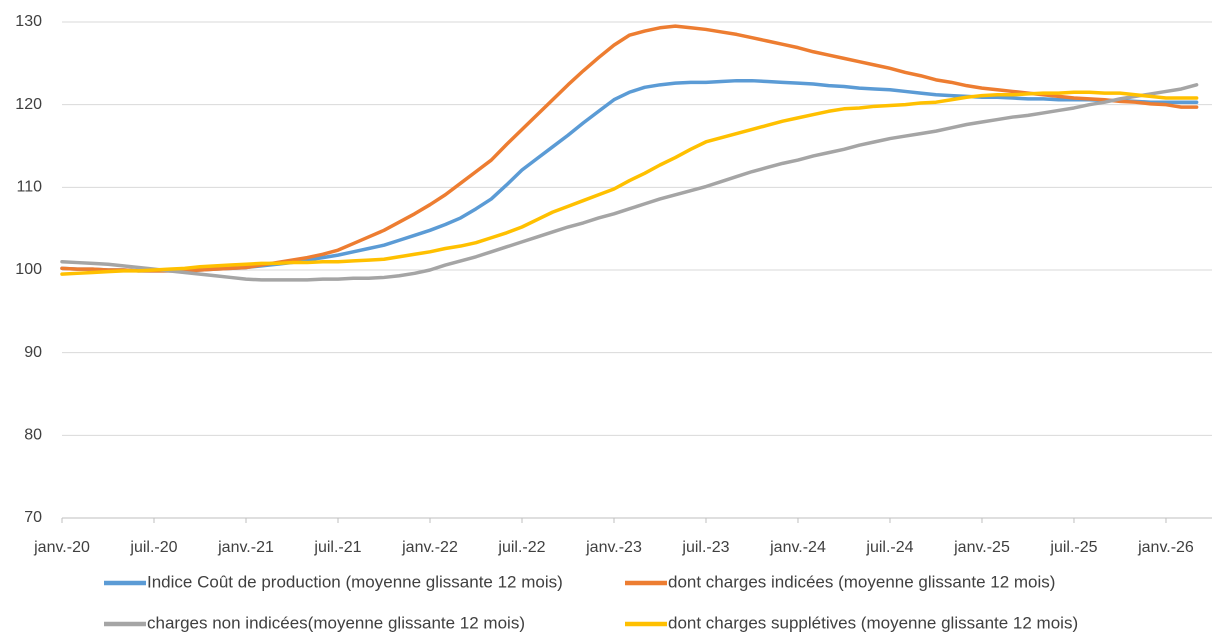 Image resolution: width=1217 pixels, height=634 pixels. What do you see at coordinates (1165, 547) in the screenshot?
I see `x-tick-label: janv.-26` at bounding box center [1165, 547].